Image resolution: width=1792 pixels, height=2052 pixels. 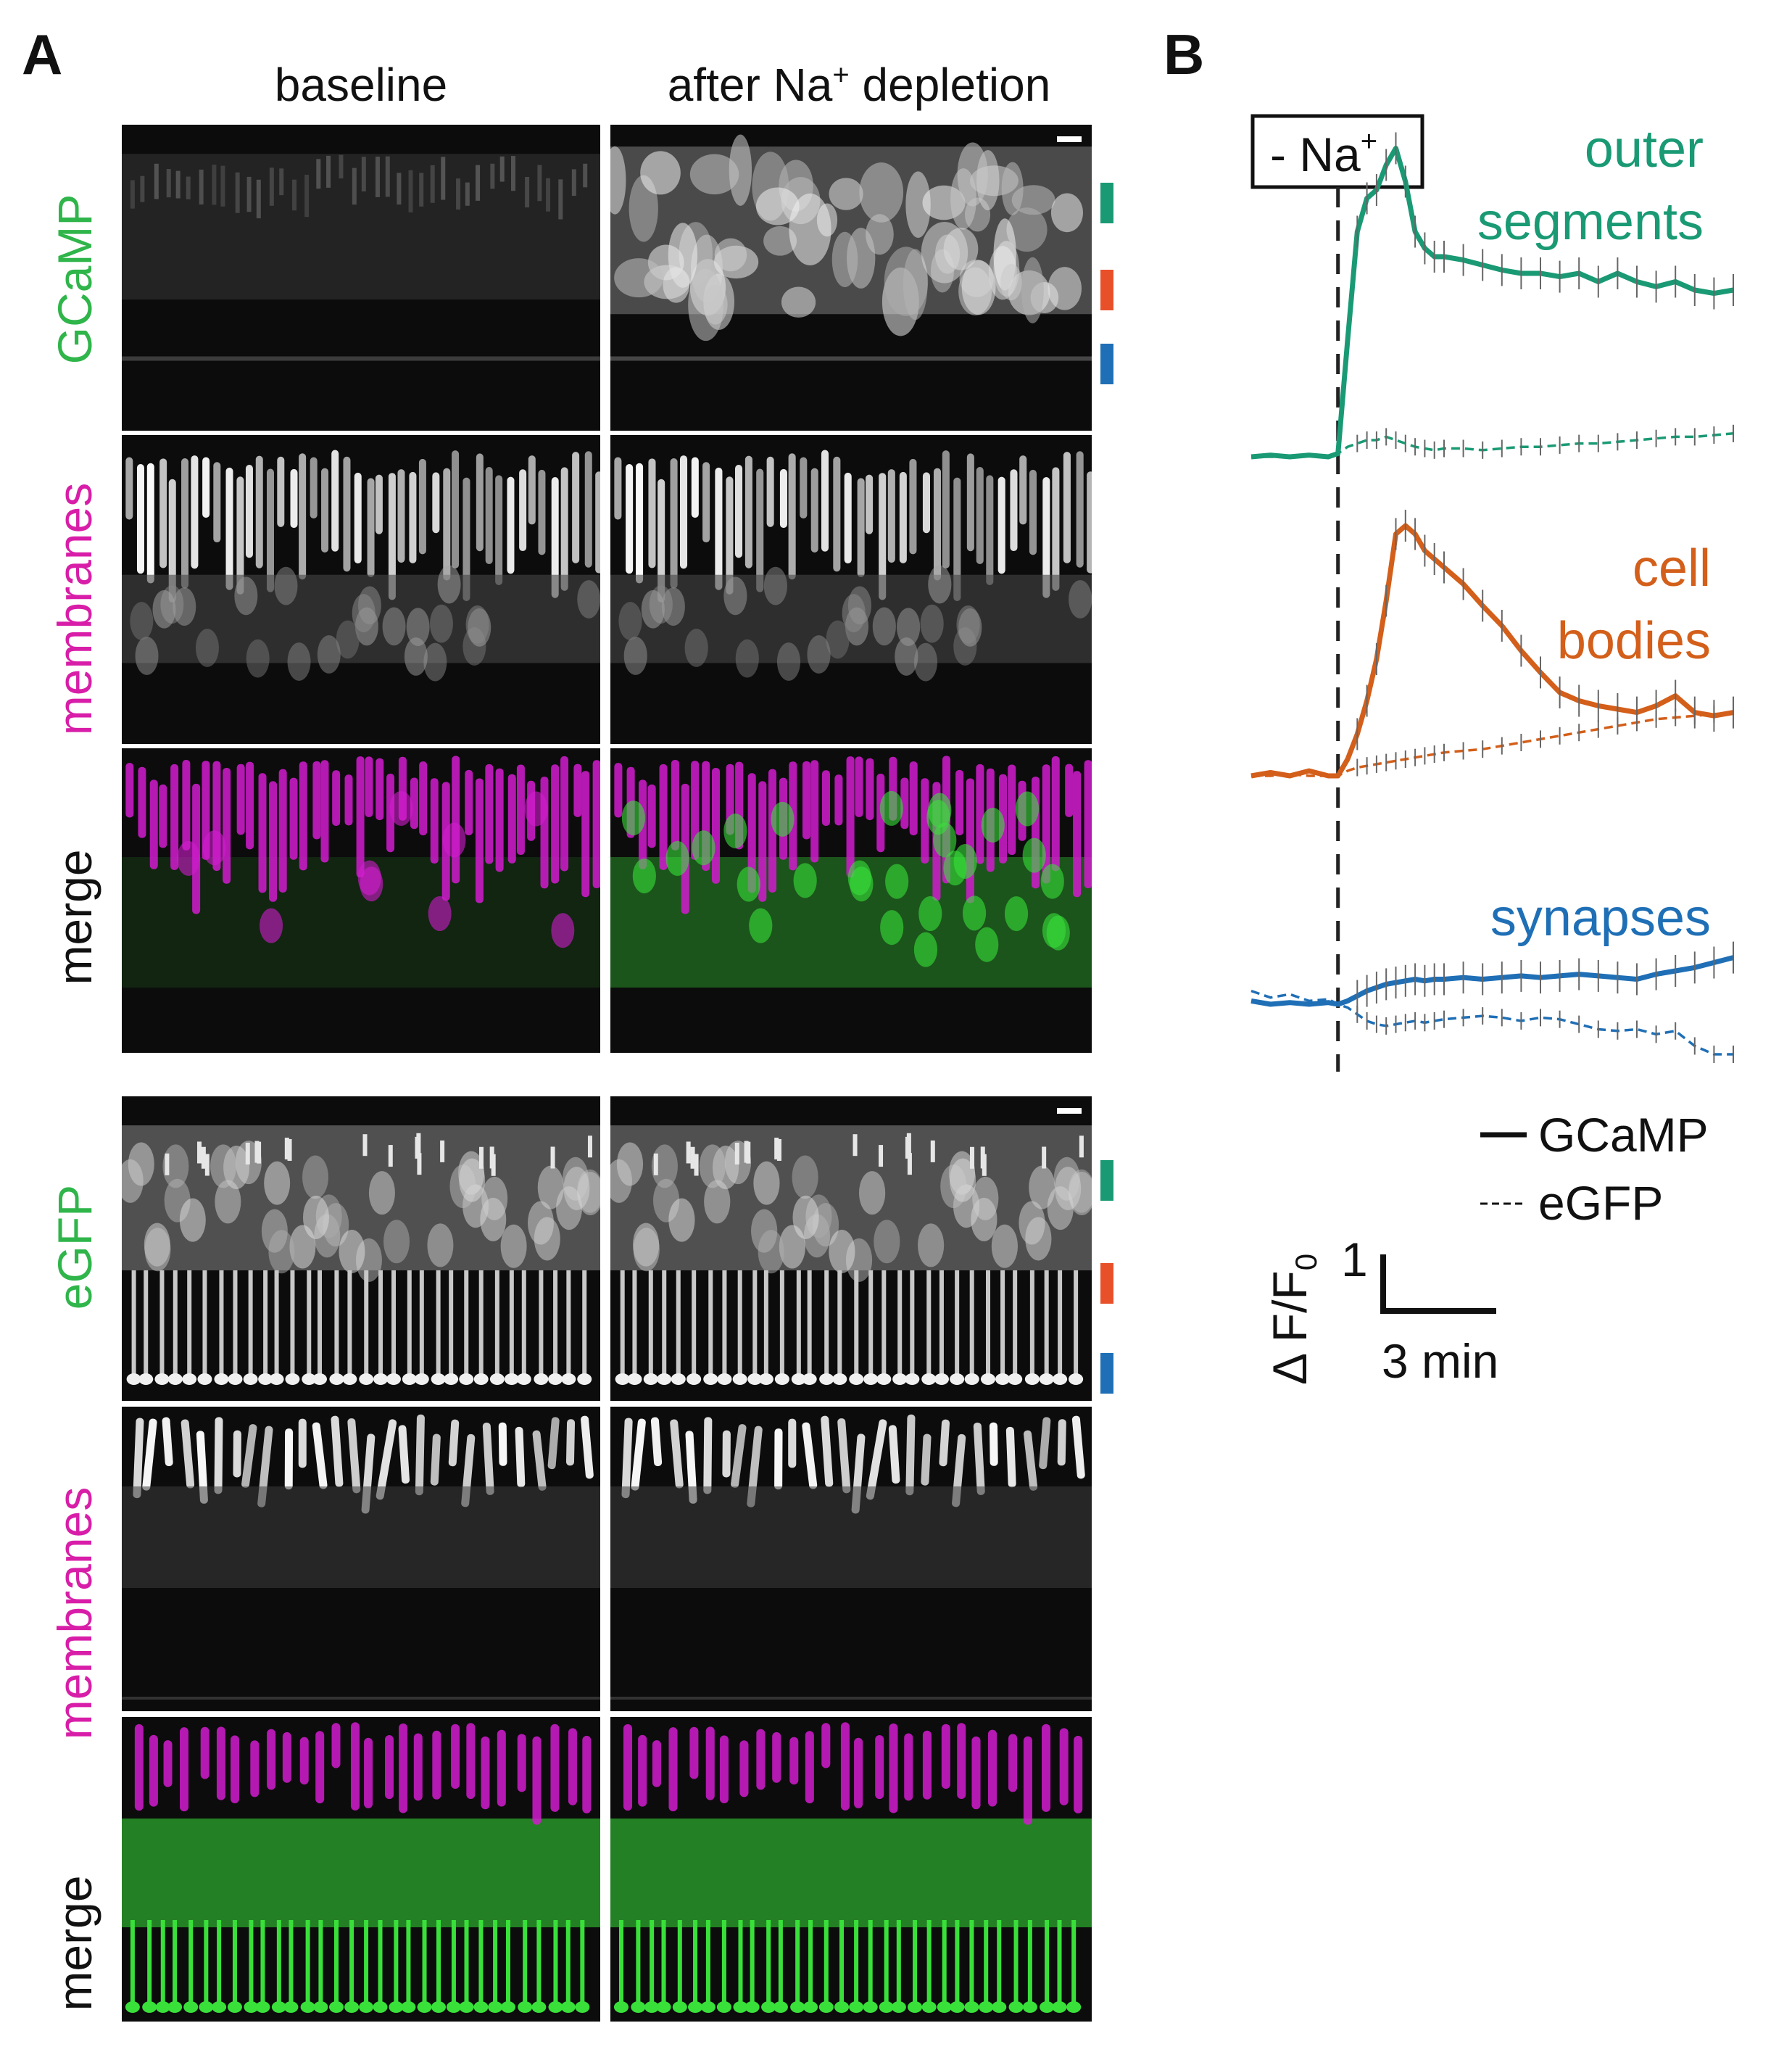 I want to click on scale-bar-axis-label: Δ F/F0, so click(x=1293, y=1319).